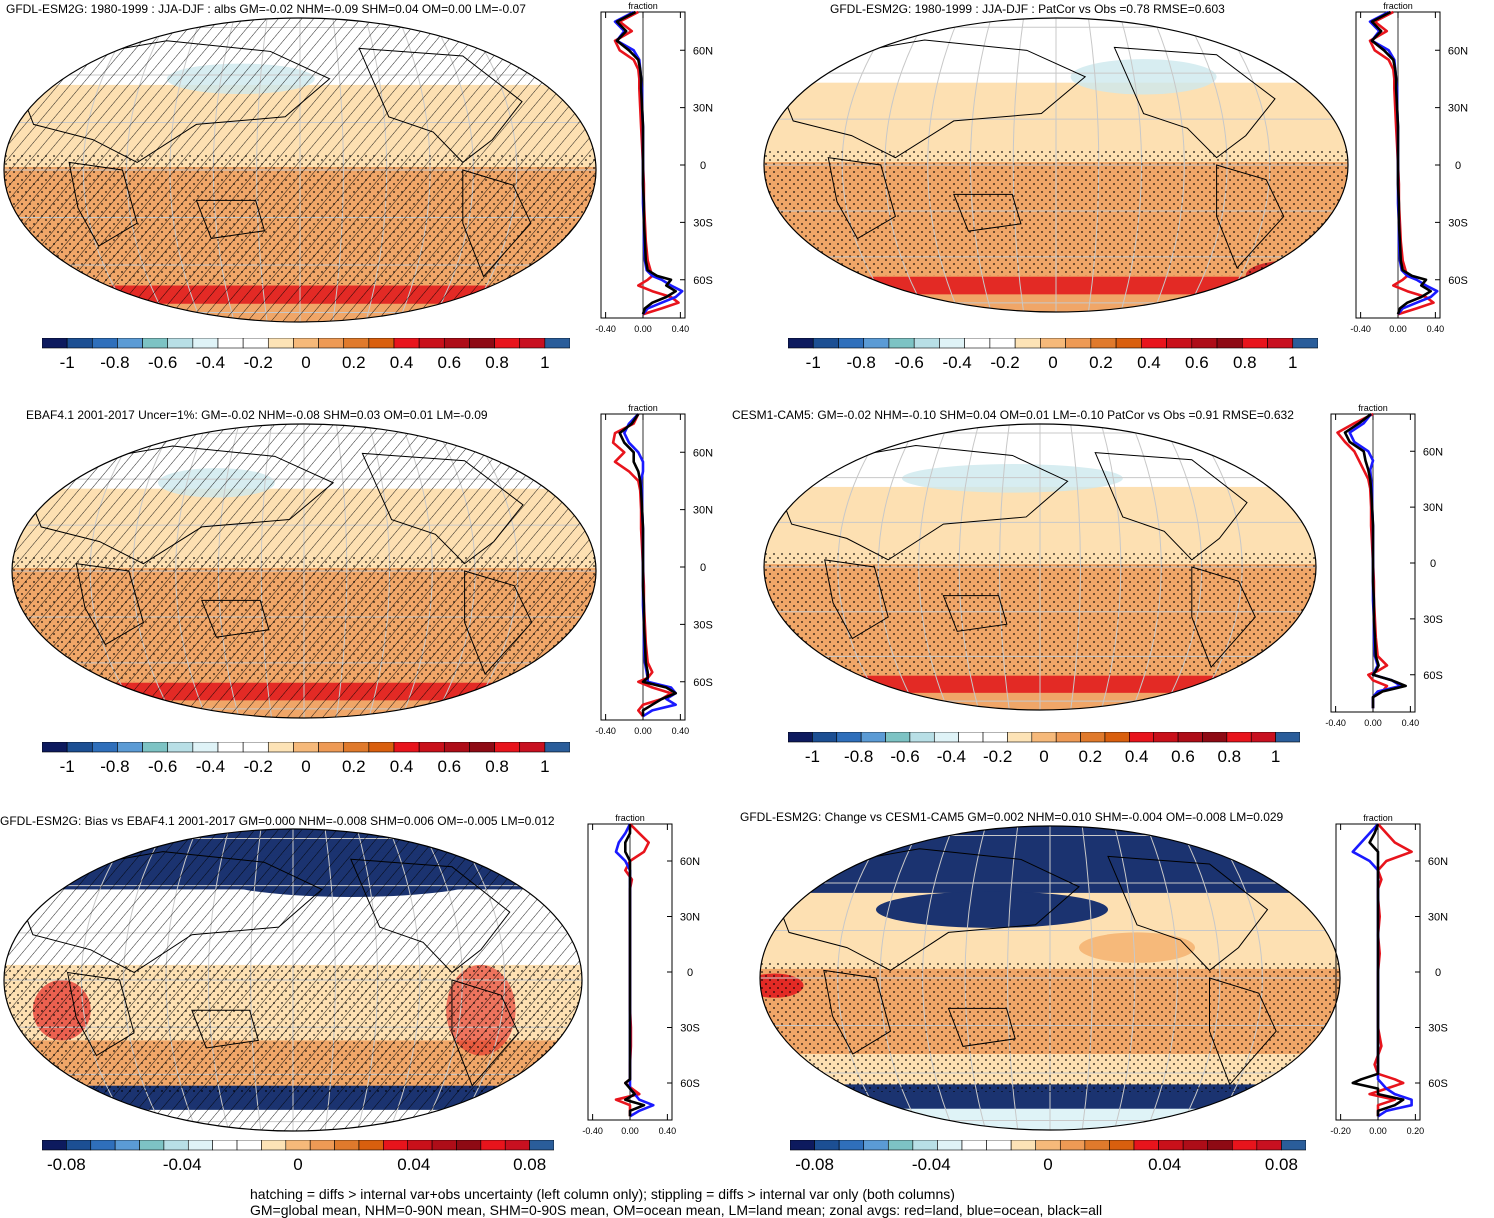 The width and height of the screenshot is (1494, 1218). What do you see at coordinates (1048, 1157) in the screenshot?
I see `colorbar-6: -0.08 -0.04 0 0.04 0.08` at bounding box center [1048, 1157].